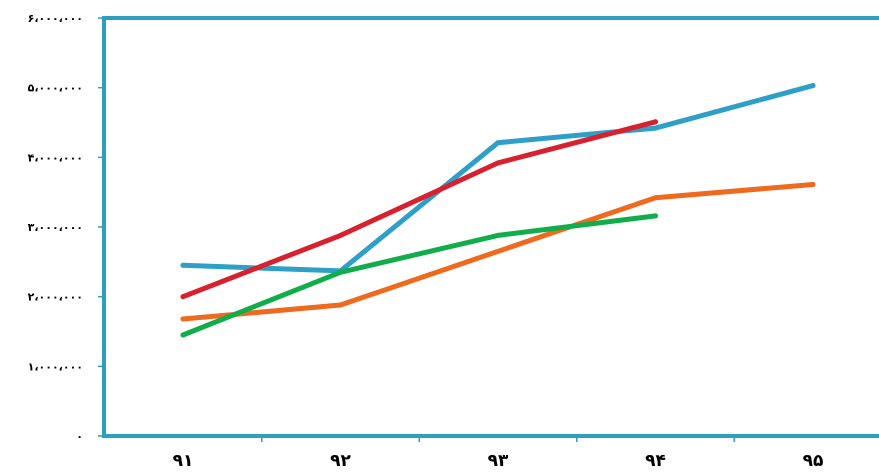 The height and width of the screenshot is (476, 879). Describe the element at coordinates (55, 366) in the screenshot. I see `y-tick-label: ۱،۰۰۰،۰۰۰` at that location.